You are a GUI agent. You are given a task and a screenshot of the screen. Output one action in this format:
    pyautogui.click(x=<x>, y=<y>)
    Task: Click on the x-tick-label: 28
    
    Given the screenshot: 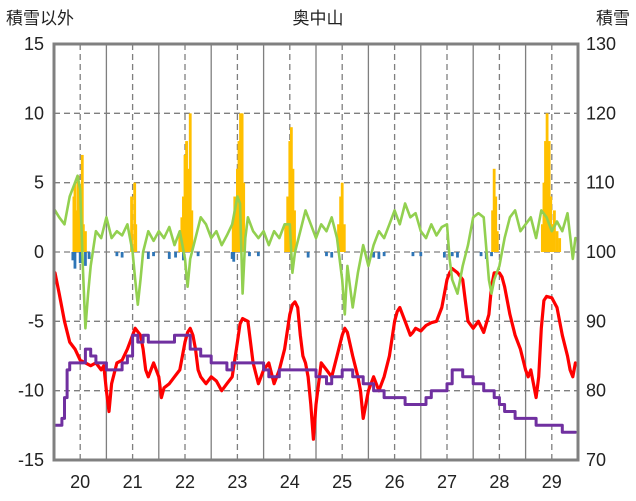 What is the action you would take?
    pyautogui.click(x=499, y=482)
    